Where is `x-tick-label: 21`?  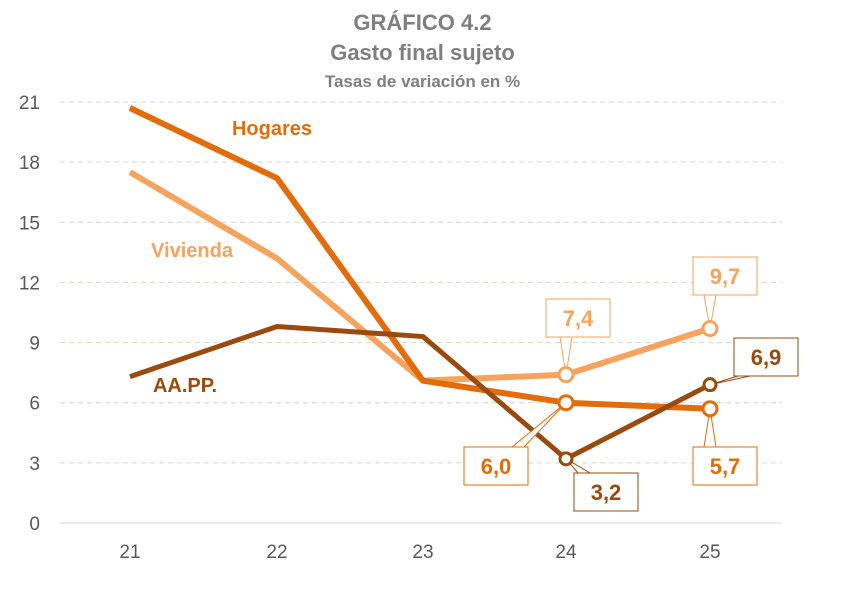 x-tick-label: 21 is located at coordinates (129, 552).